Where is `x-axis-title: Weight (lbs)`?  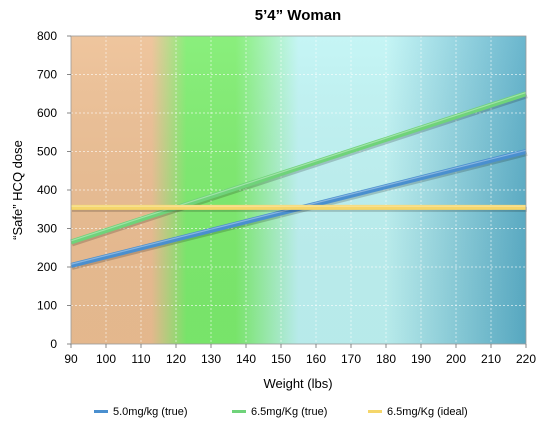 x-axis-title: Weight (lbs) is located at coordinates (297, 383).